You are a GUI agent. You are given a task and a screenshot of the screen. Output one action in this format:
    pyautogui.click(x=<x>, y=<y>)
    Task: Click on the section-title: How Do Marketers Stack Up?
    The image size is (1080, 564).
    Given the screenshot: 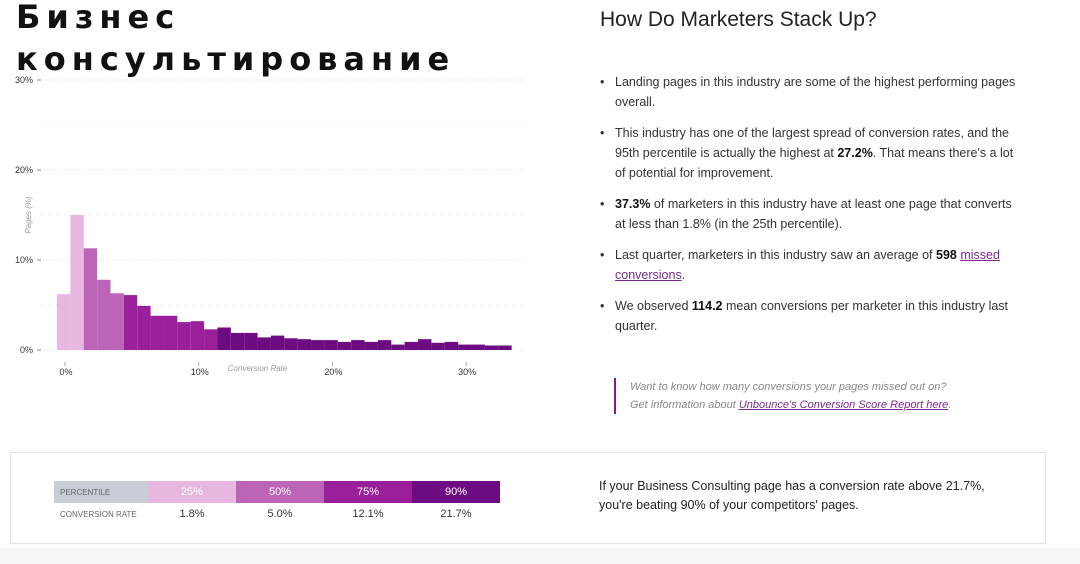 What is the action you would take?
    pyautogui.click(x=738, y=19)
    